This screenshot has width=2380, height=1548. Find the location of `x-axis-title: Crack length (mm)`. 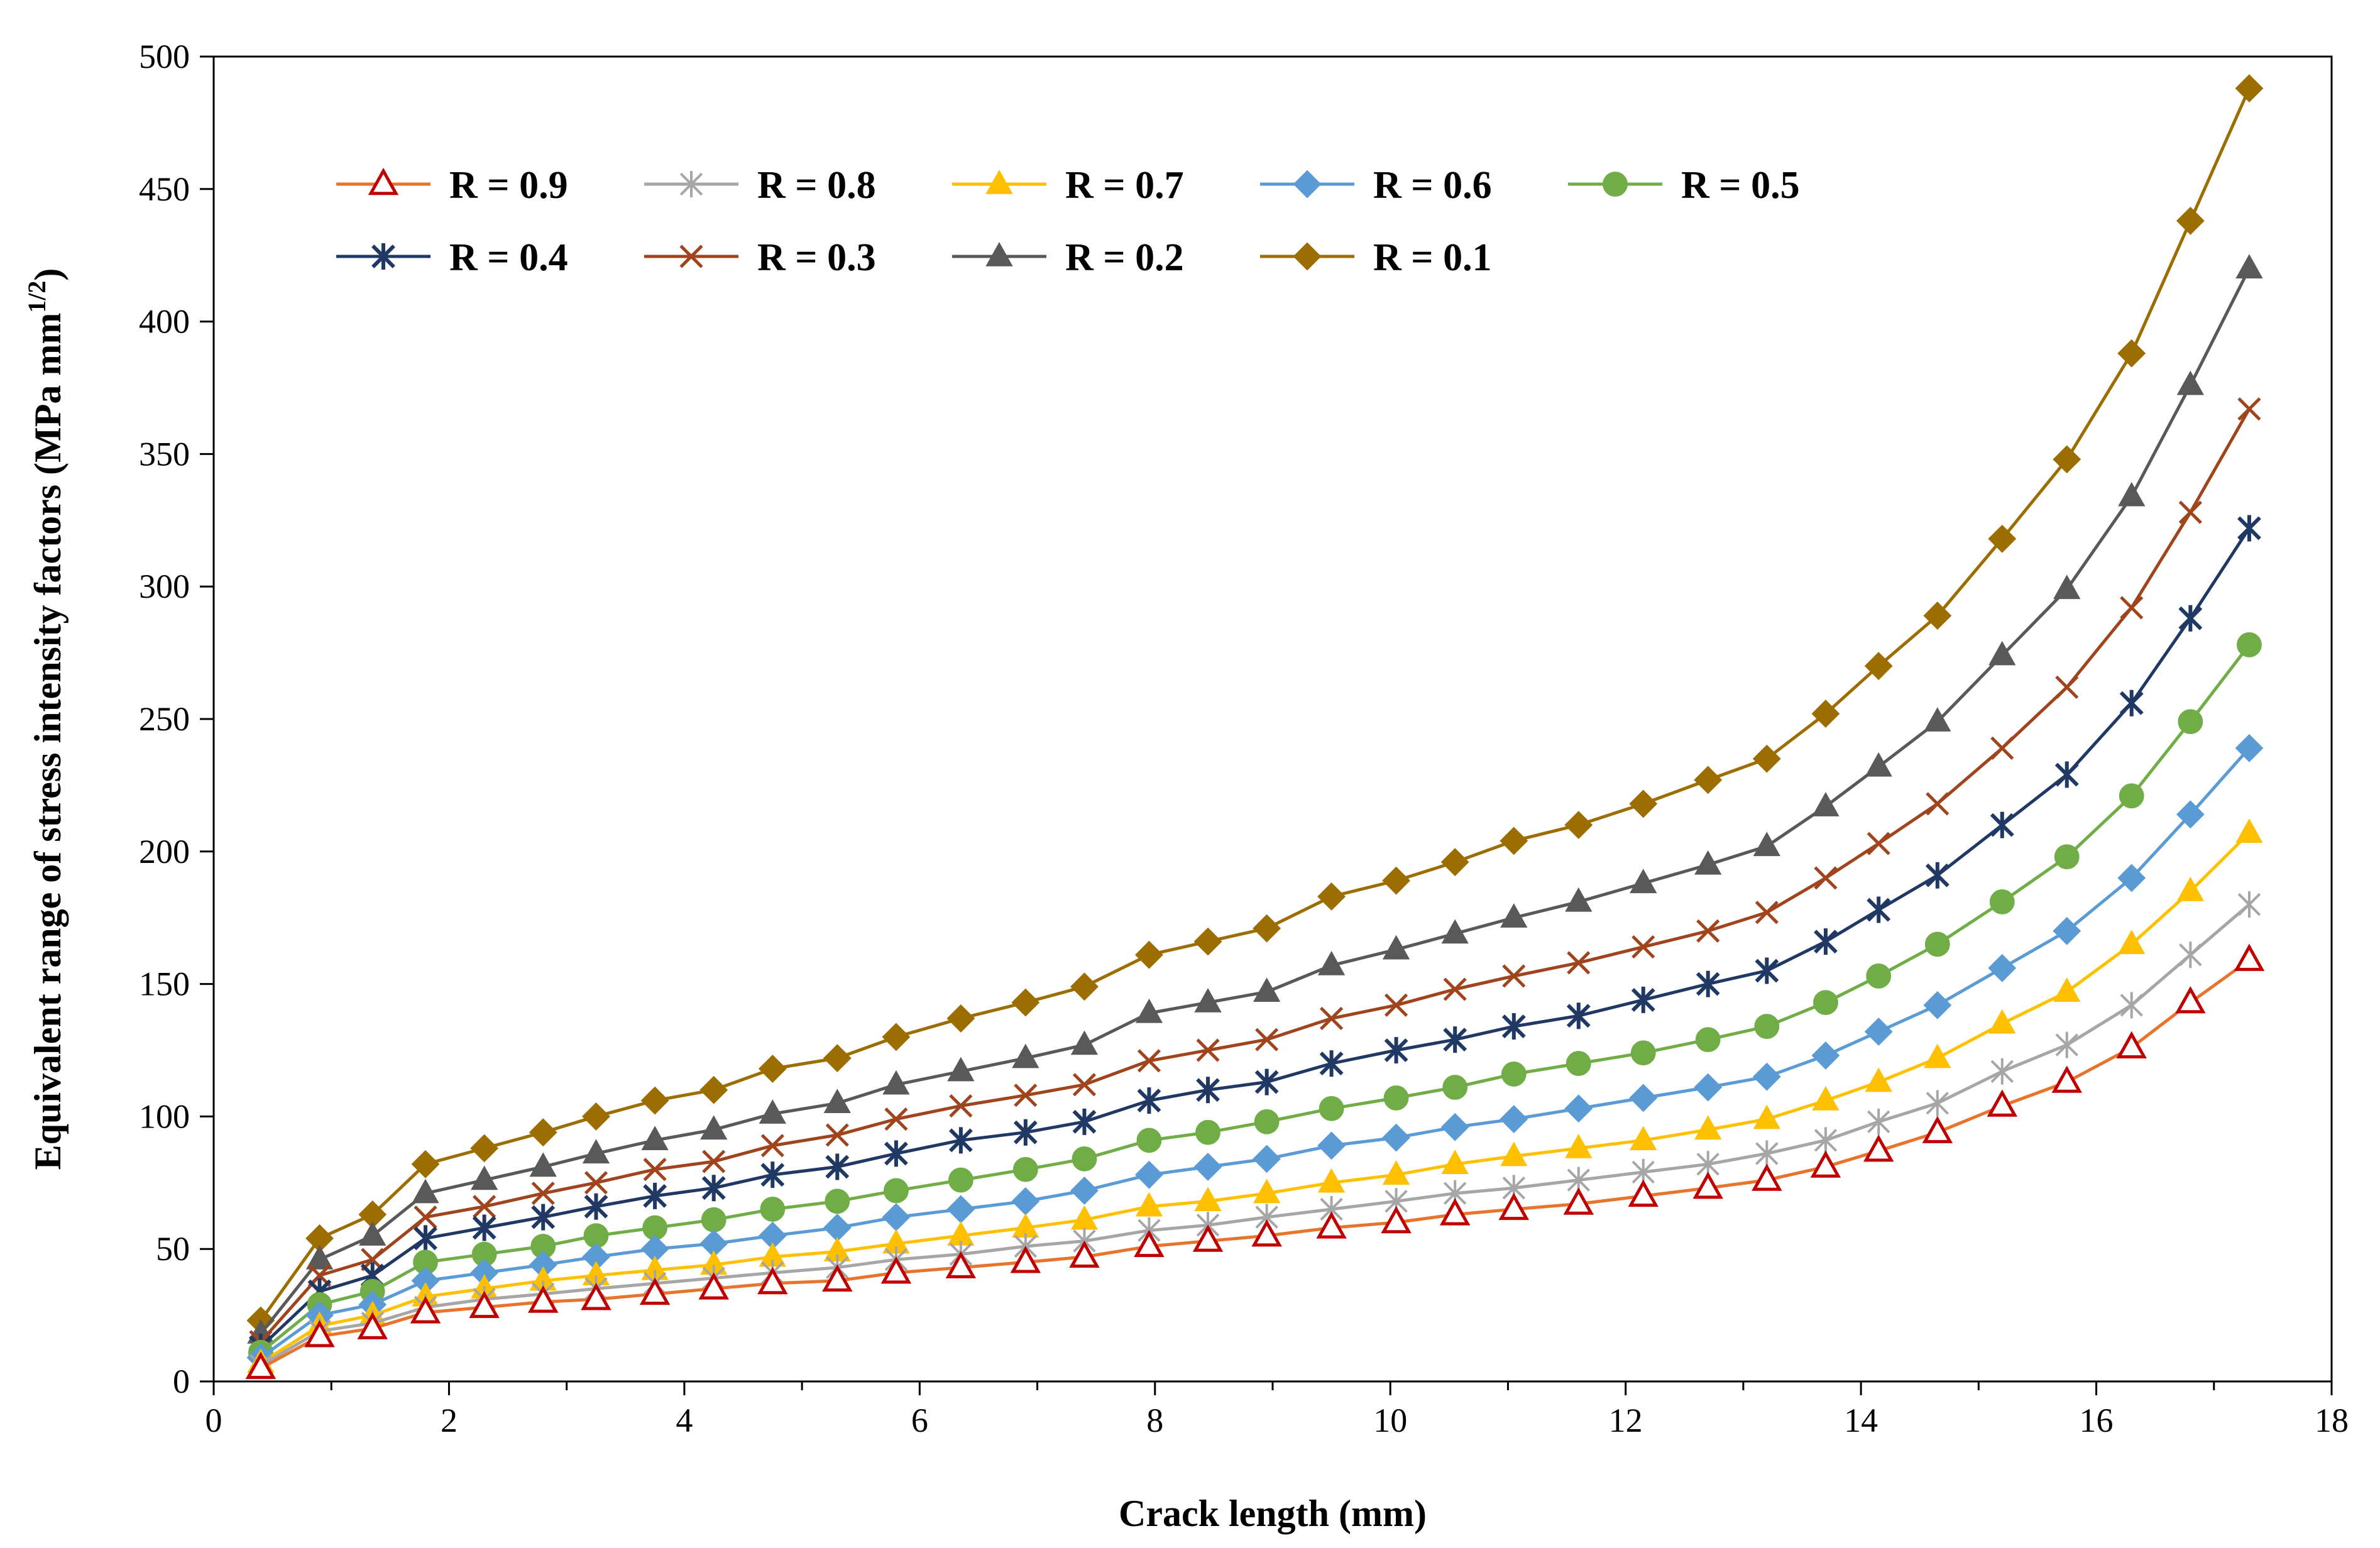

x-axis-title: Crack length (mm) is located at coordinates (1273, 1513).